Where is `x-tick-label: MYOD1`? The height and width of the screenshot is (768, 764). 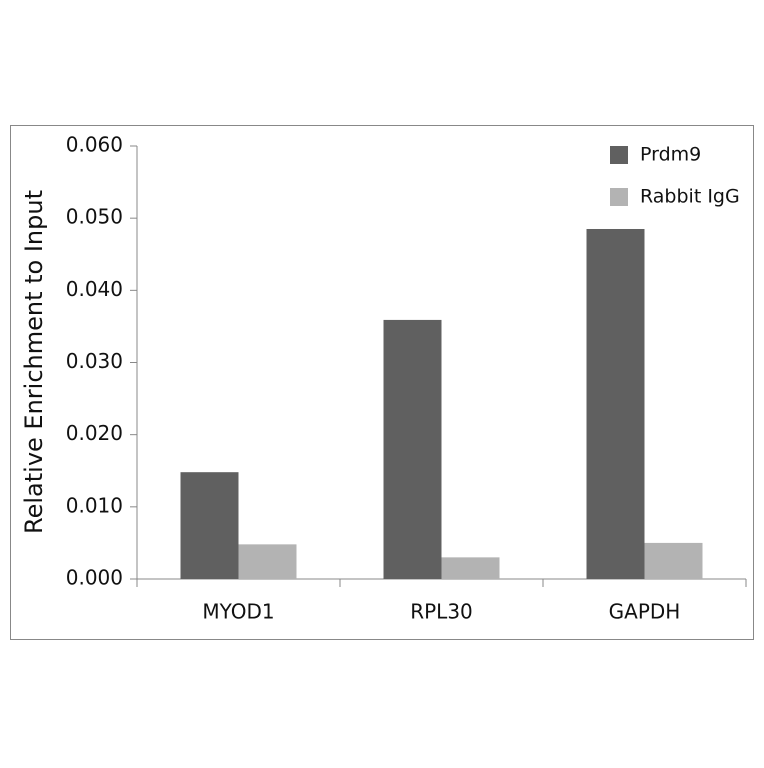
x-tick-label: MYOD1 is located at coordinates (238, 612).